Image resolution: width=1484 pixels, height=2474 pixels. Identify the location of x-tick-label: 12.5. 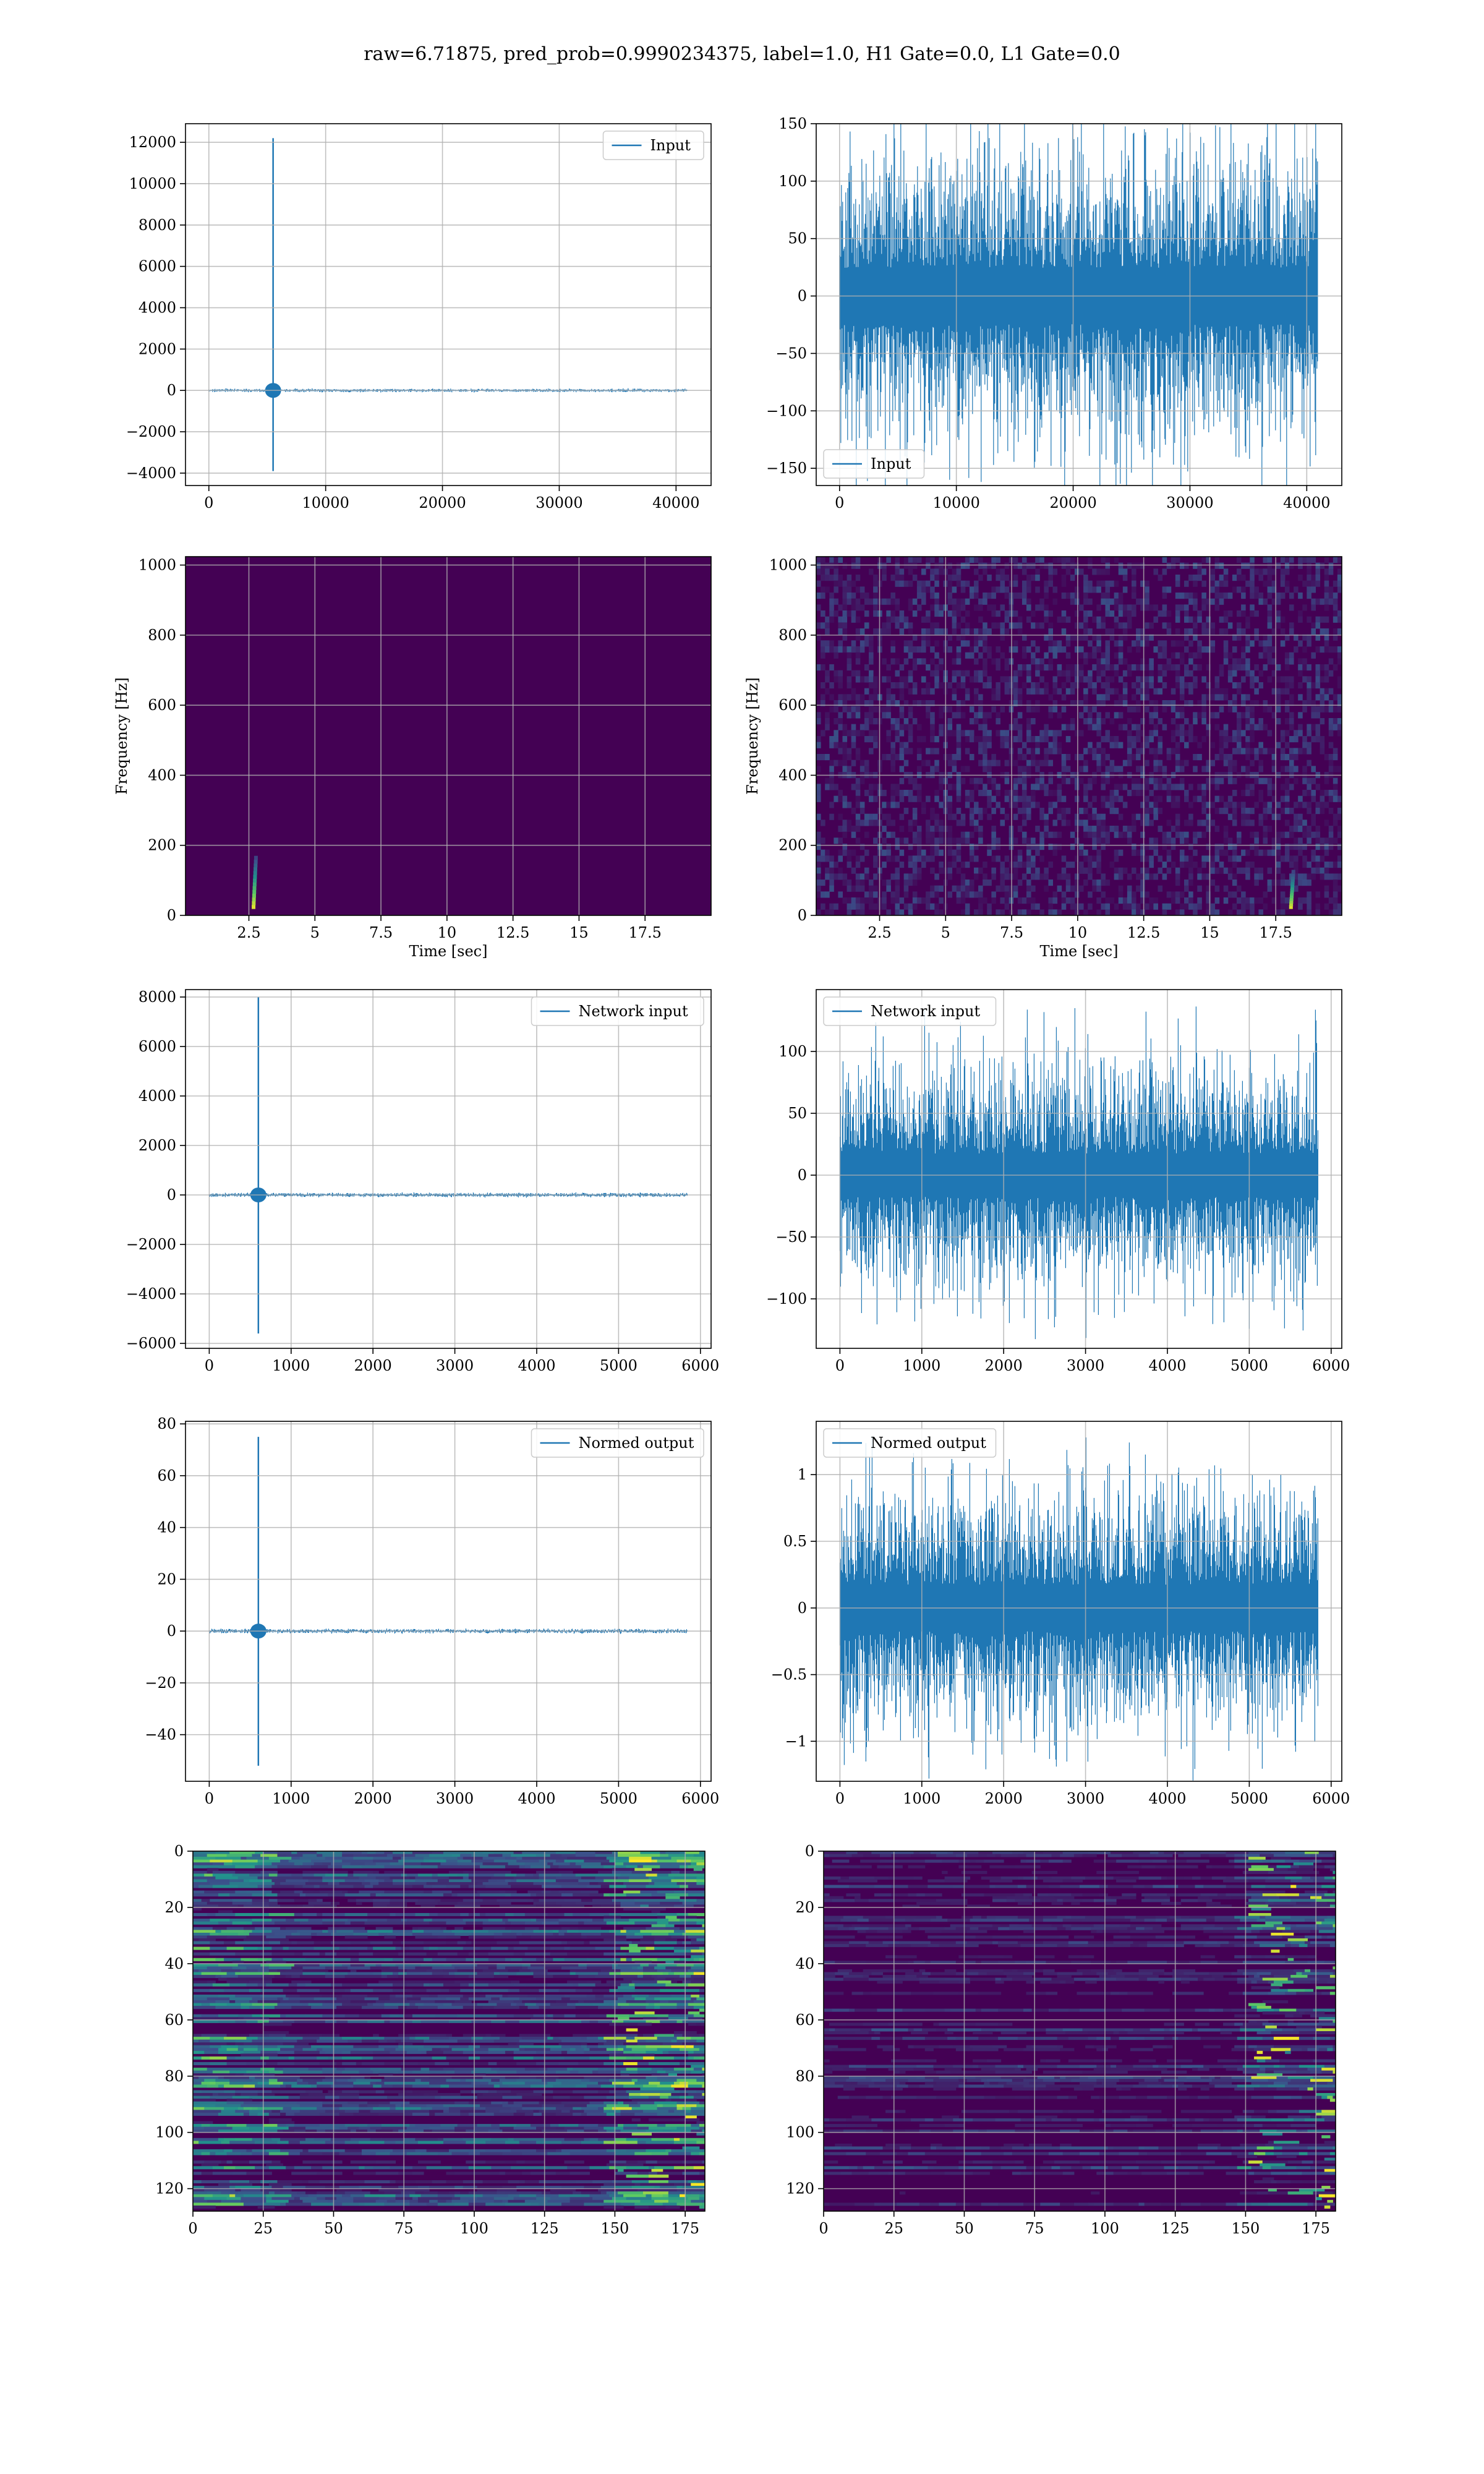
(1143, 932).